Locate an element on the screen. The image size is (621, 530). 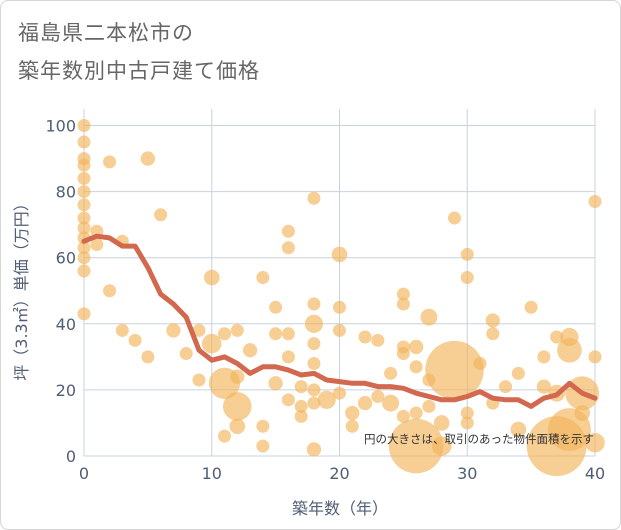
y-tick-label: 20 is located at coordinates (66, 390).